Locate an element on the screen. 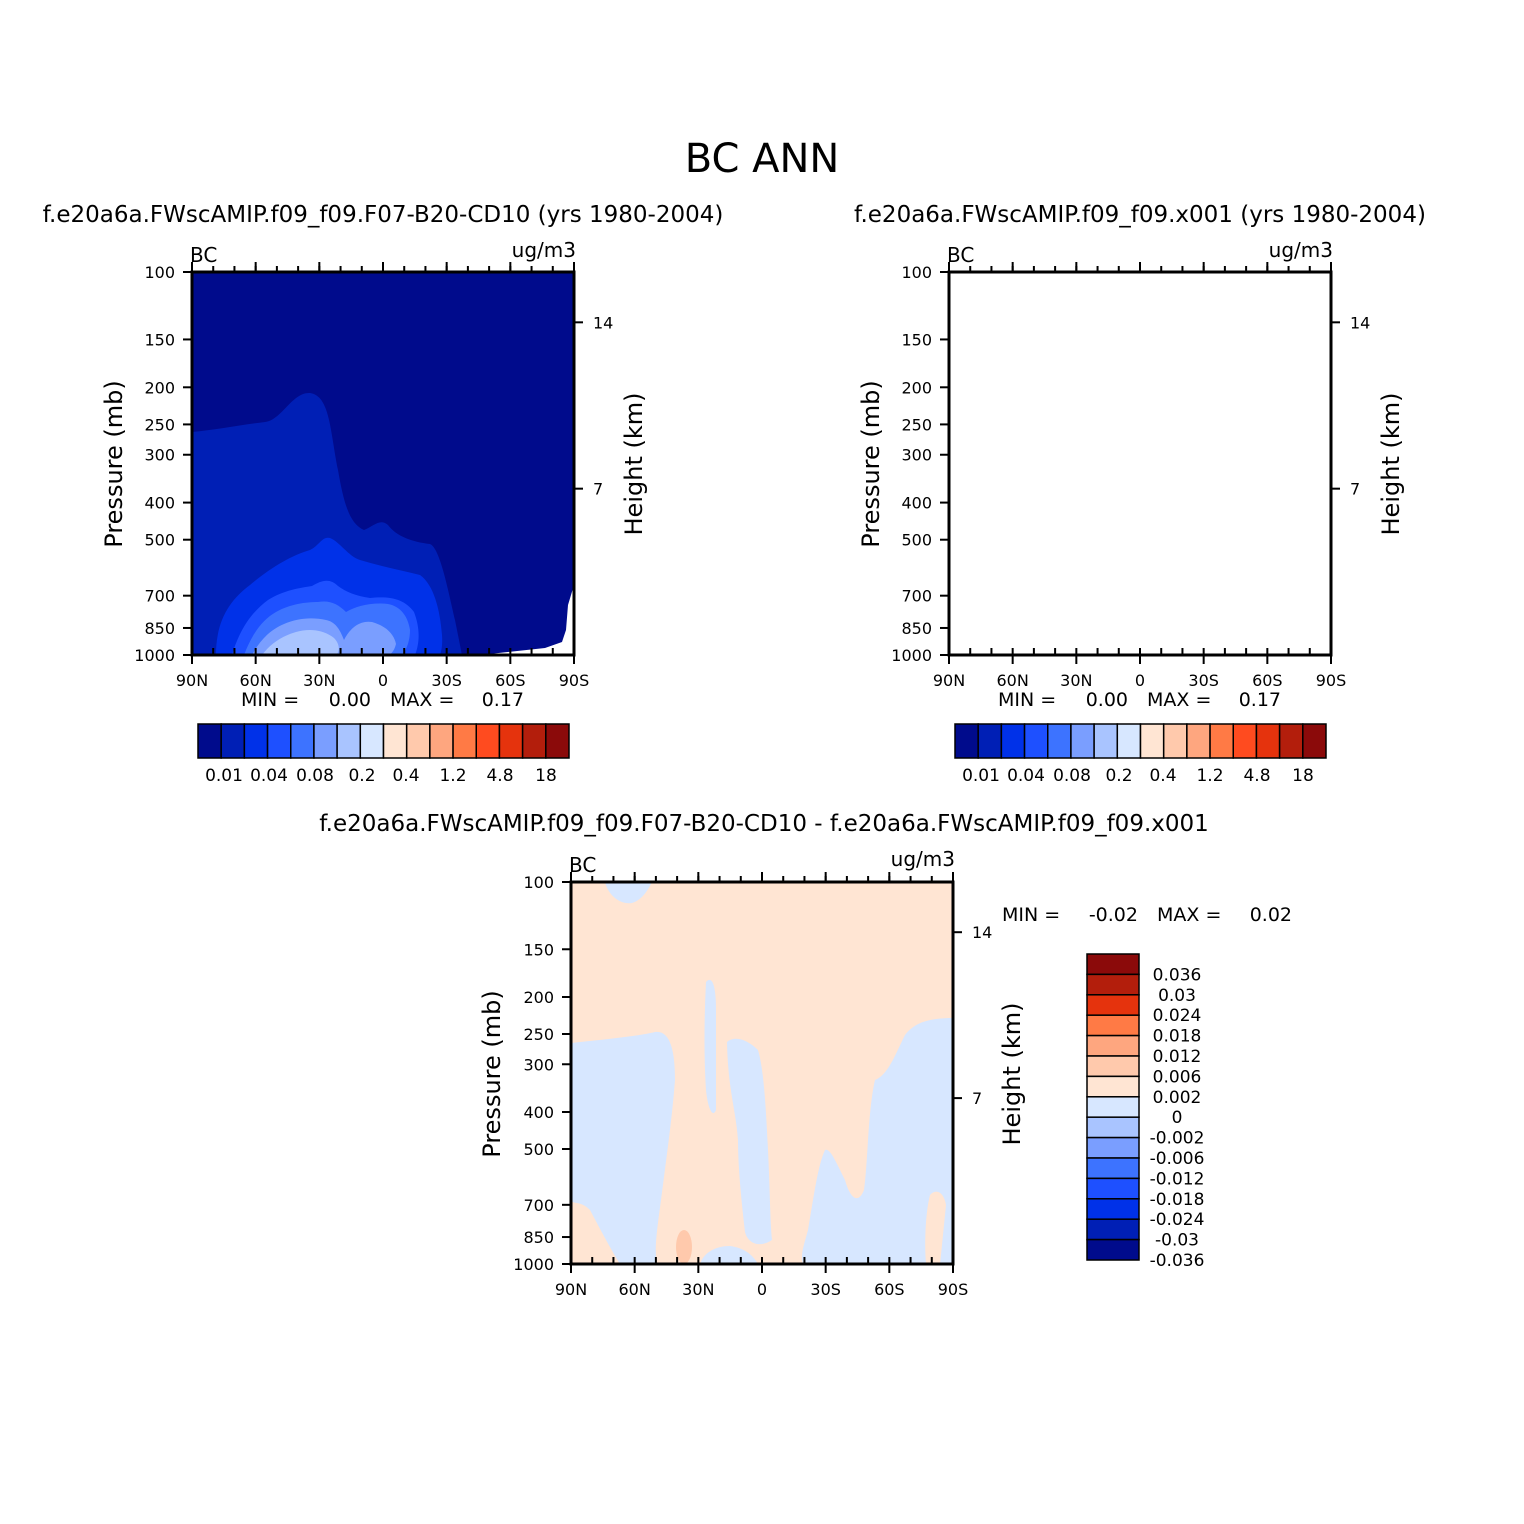  x-tick-label: 30S is located at coordinates (446, 680).